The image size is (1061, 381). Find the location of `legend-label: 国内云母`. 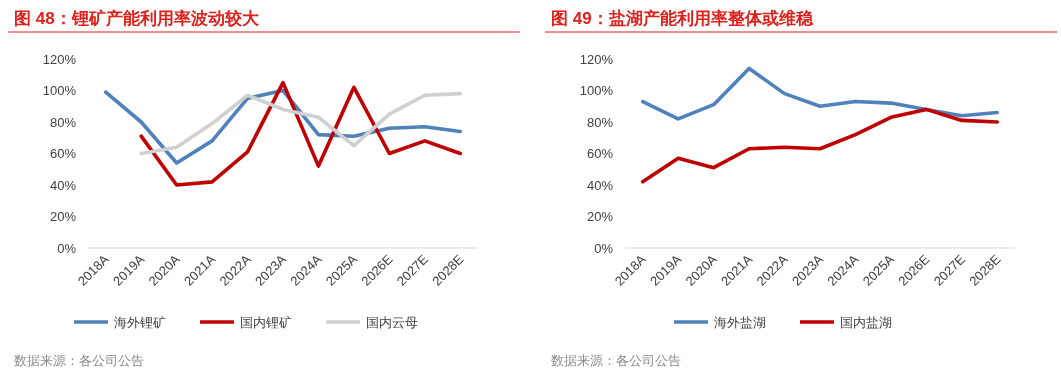

legend-label: 国内云母 is located at coordinates (392, 322).